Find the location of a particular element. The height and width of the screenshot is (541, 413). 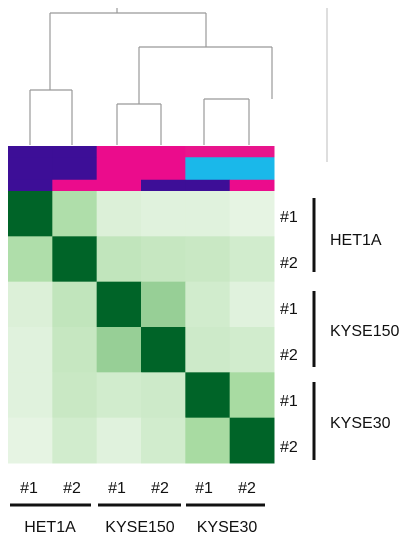

column-group-label: KYSE30 is located at coordinates (227, 527).